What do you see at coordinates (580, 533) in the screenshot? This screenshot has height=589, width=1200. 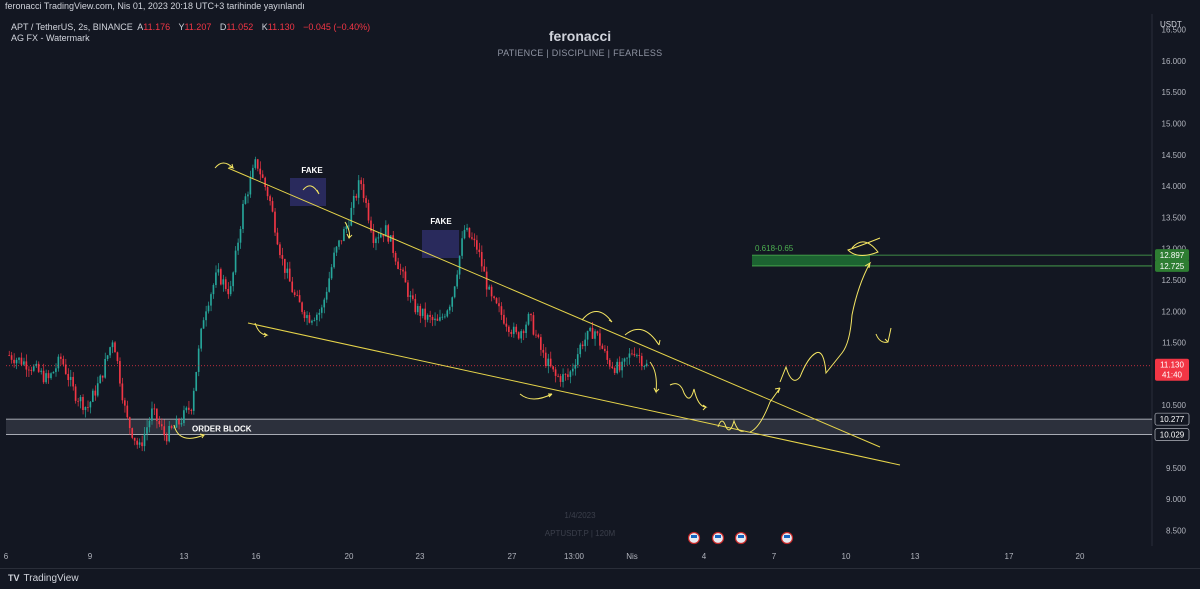 I see `background-symbol: APTUSDT.P | 120M` at bounding box center [580, 533].